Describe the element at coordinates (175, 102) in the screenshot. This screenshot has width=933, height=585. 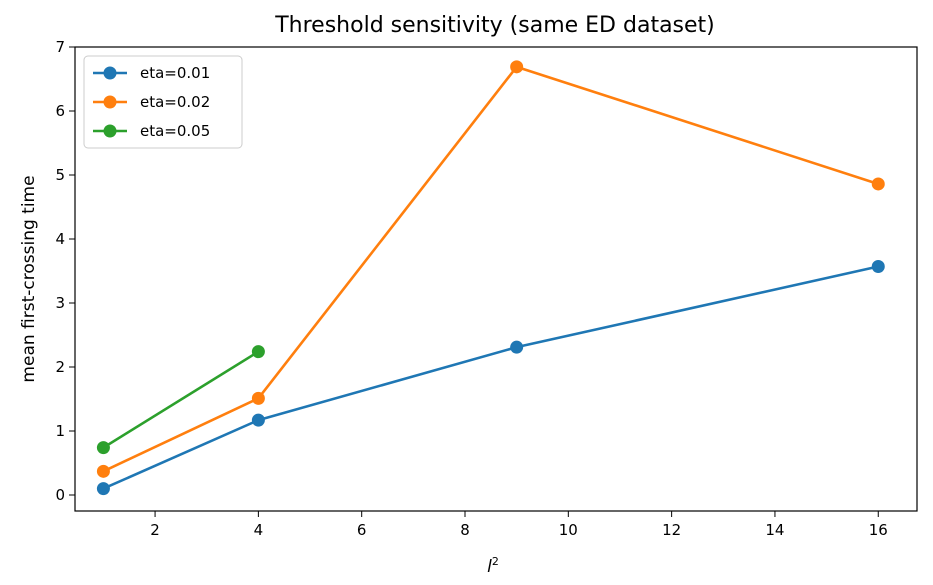
I see `legend-label: eta=0.02` at that location.